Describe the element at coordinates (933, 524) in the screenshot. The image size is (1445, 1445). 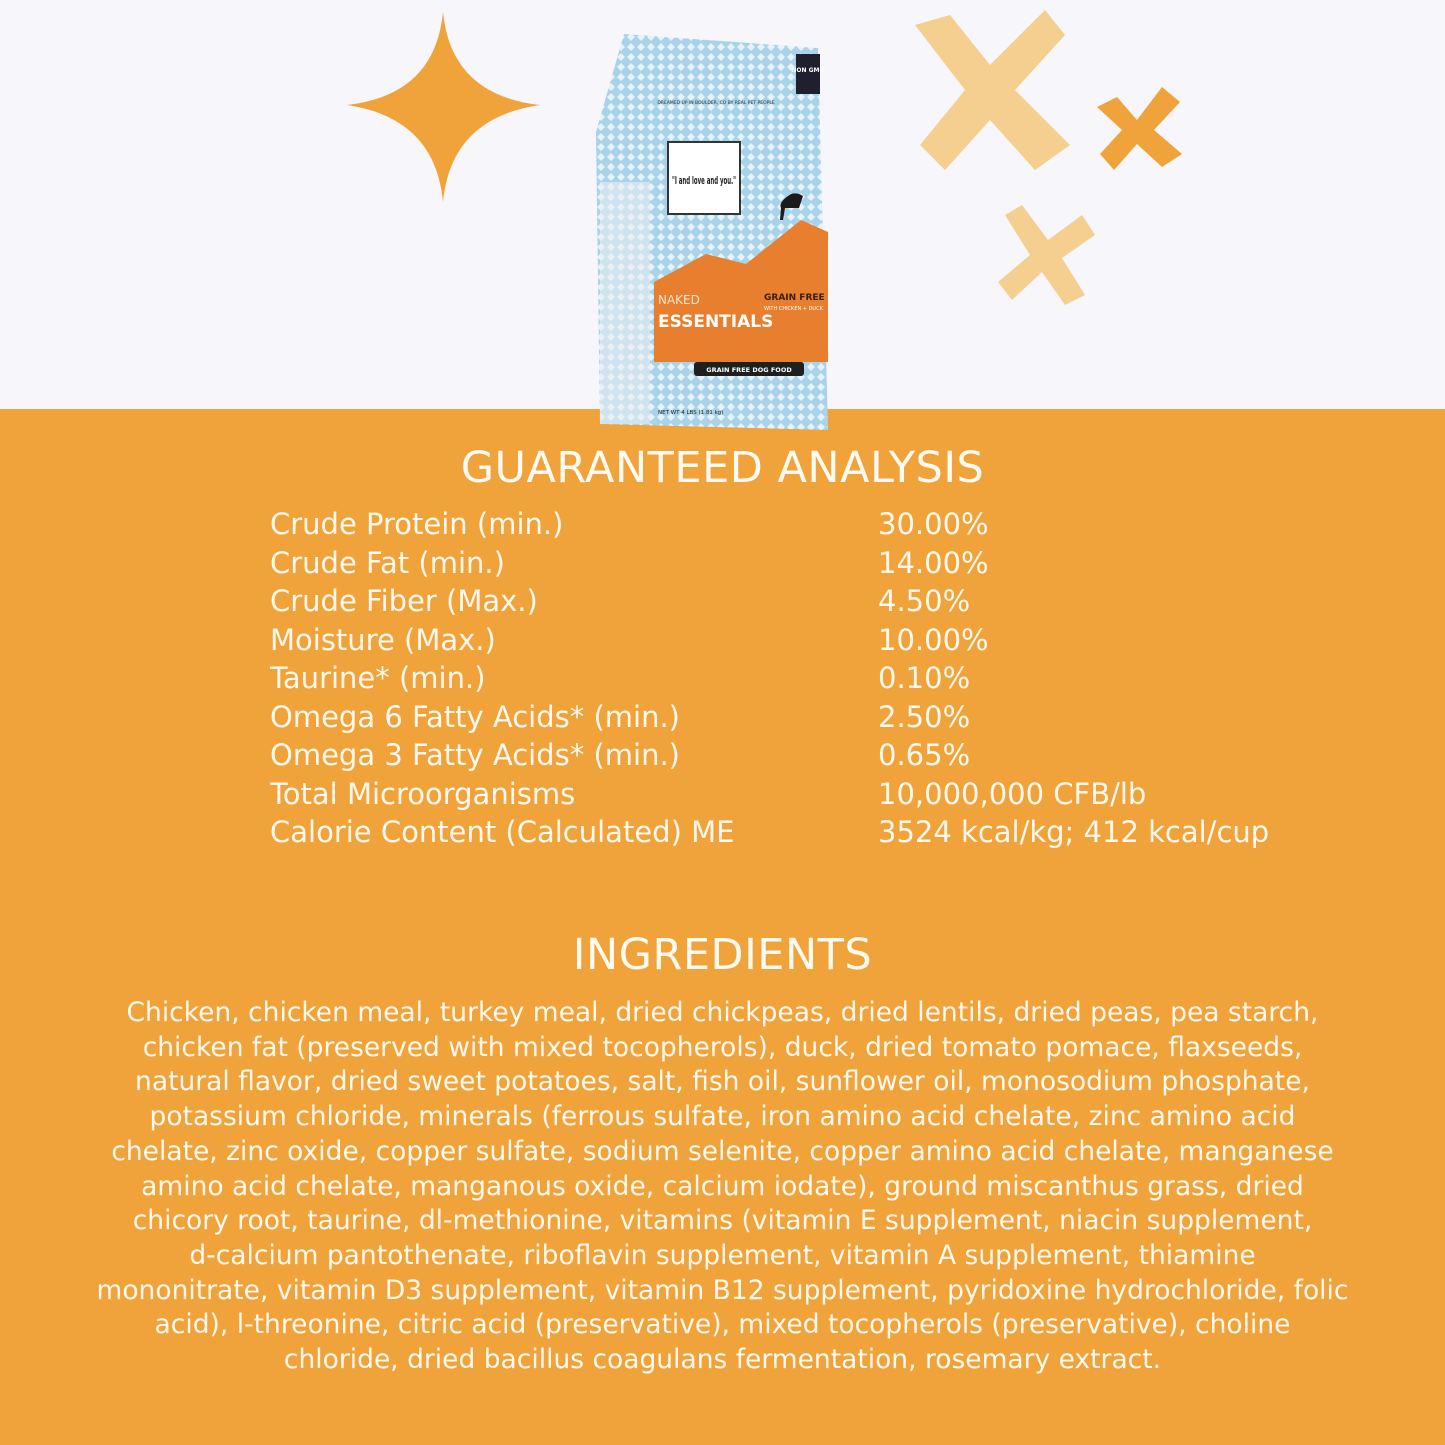
I see `nutrient-value: 30.00%` at that location.